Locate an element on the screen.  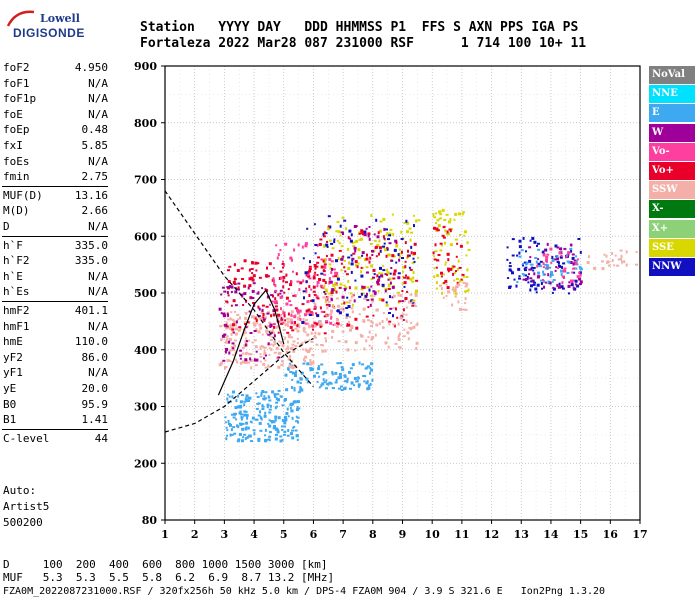
param-value: 86.0 is located at coordinates (95, 357).